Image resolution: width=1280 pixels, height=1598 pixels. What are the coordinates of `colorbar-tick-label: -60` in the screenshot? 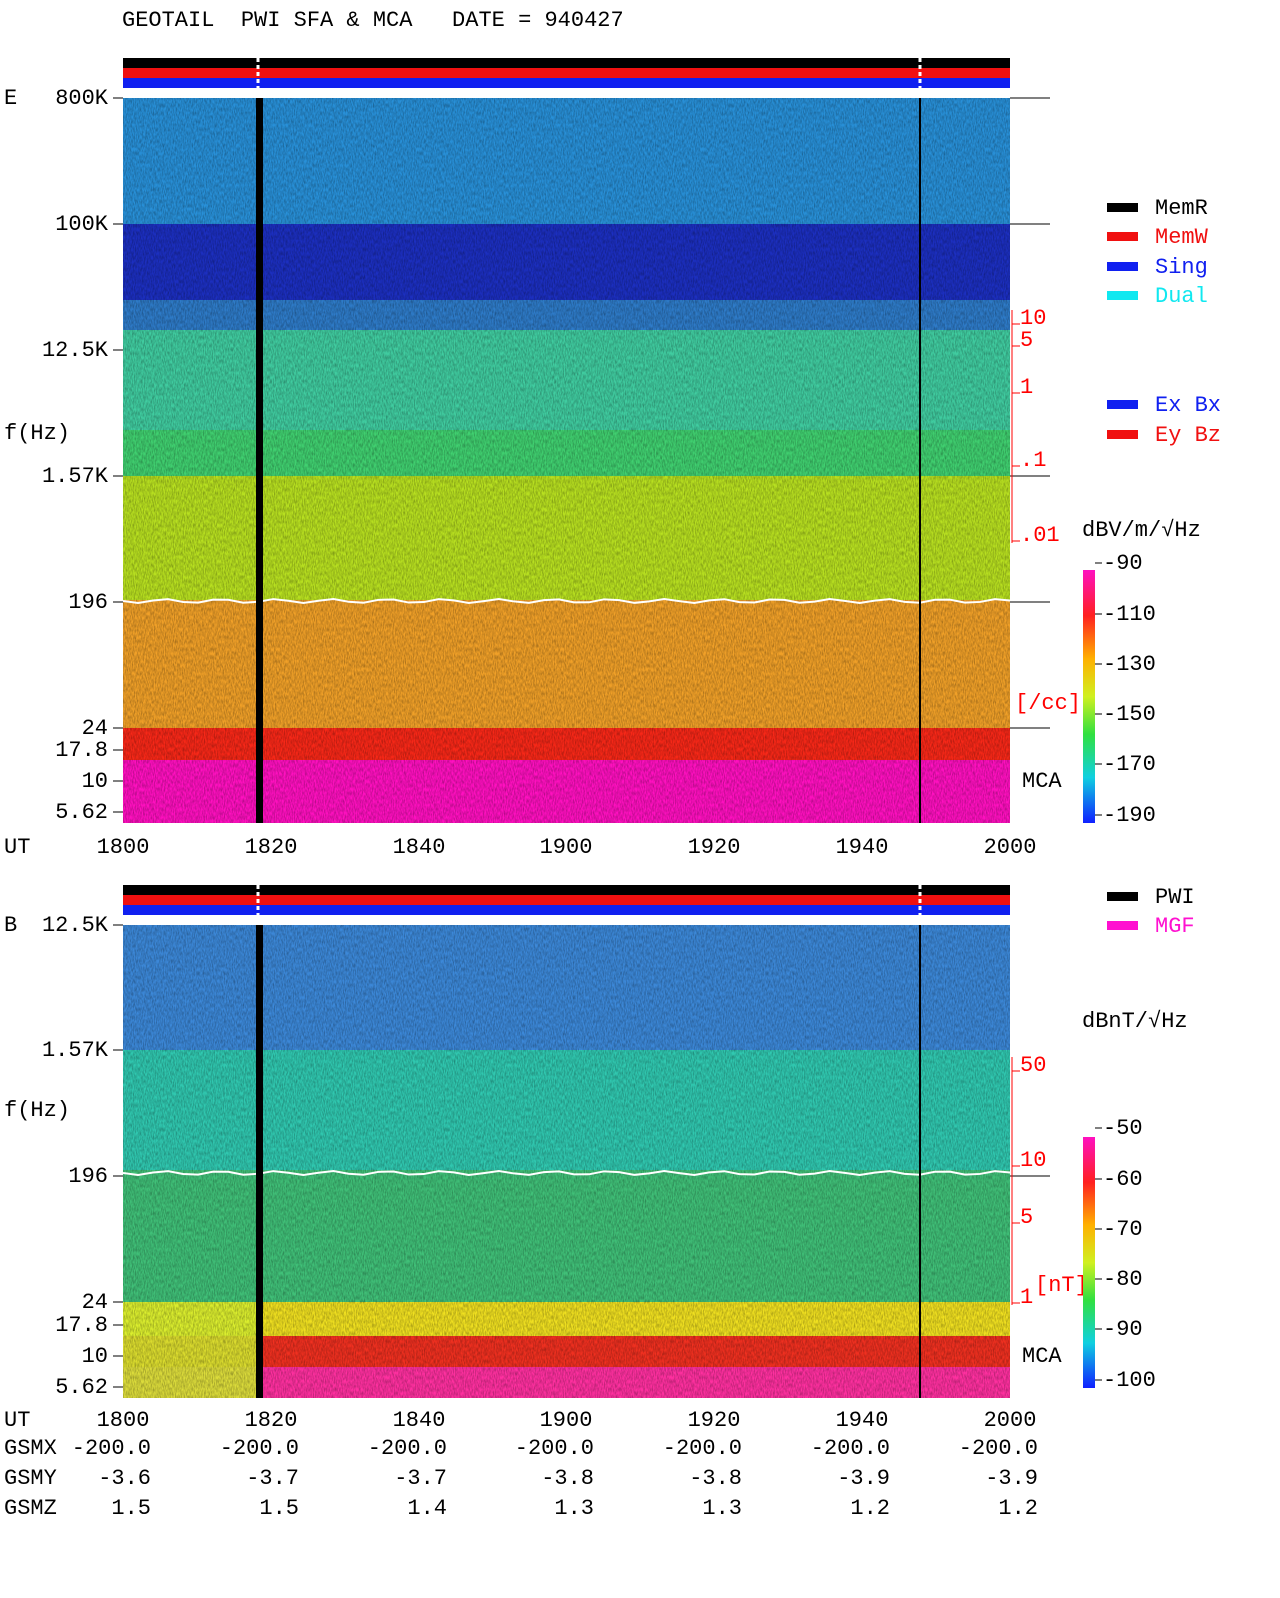 It's located at (1123, 1179).